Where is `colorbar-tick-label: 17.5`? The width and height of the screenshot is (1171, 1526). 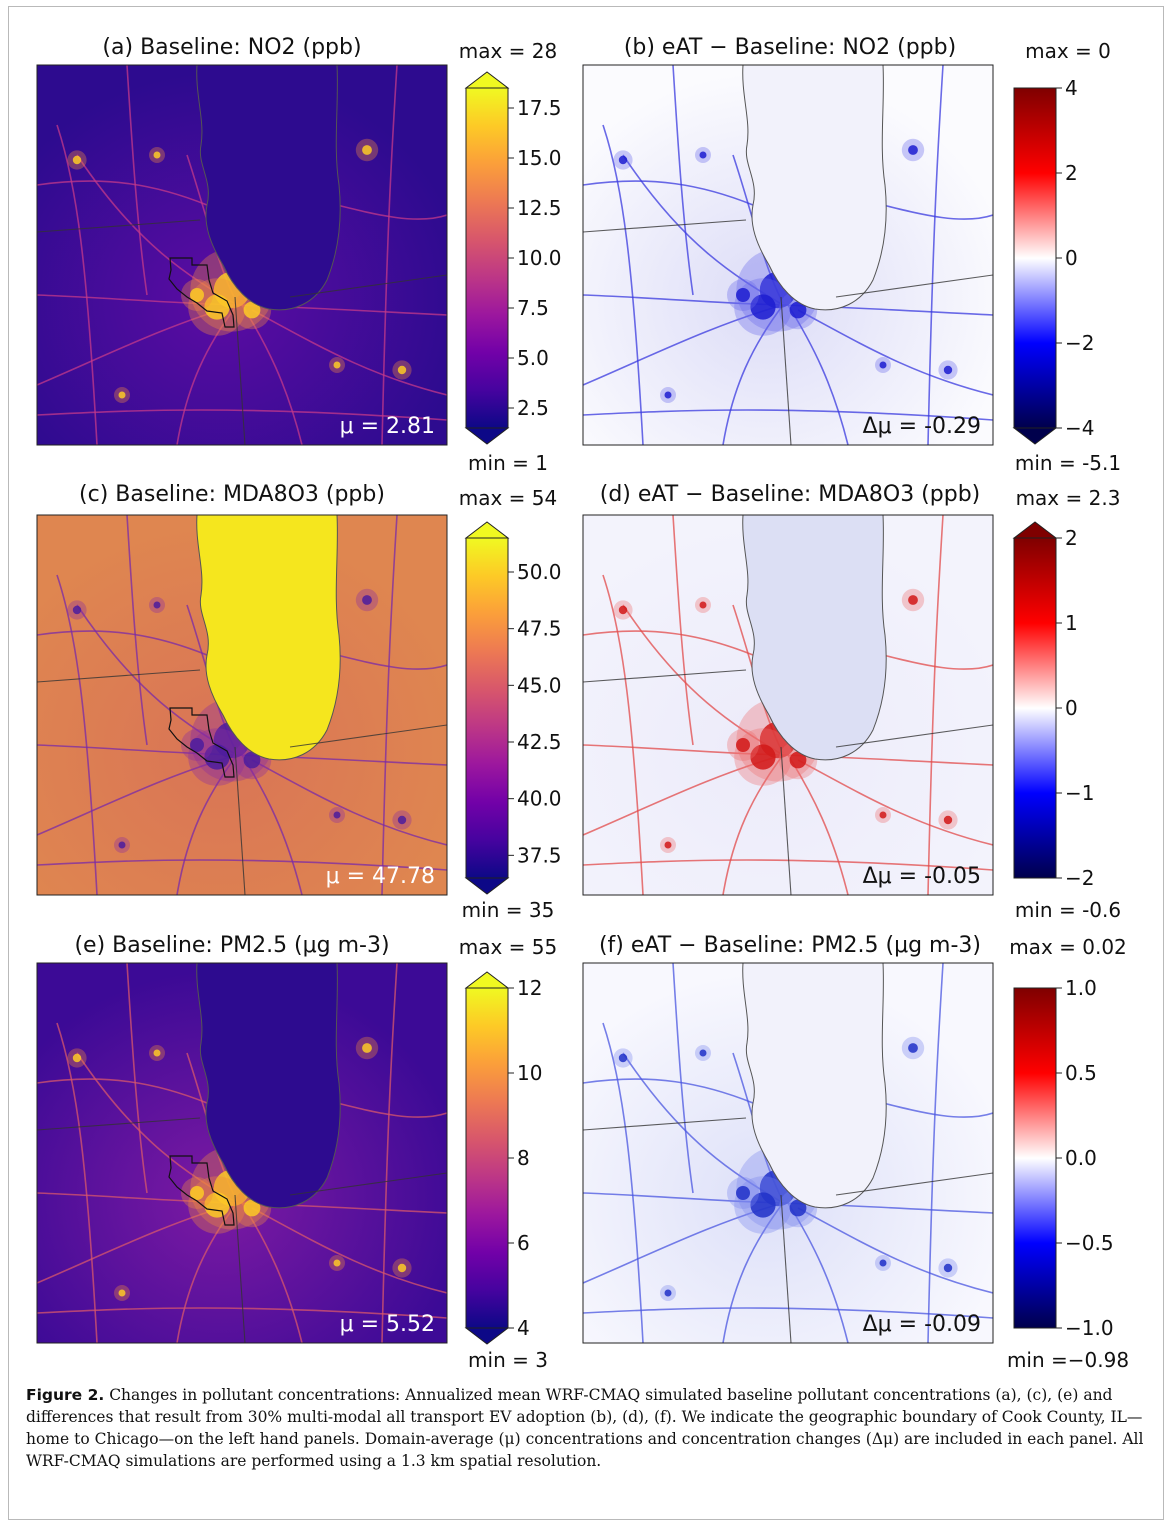
colorbar-tick-label: 17.5 is located at coordinates (539, 108).